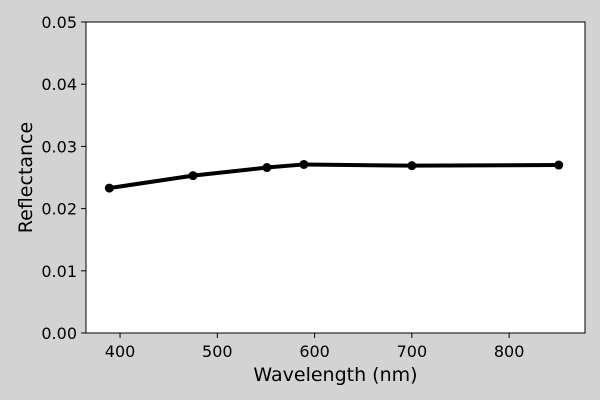 This screenshot has height=400, width=600. I want to click on series-layer, so click(334, 176).